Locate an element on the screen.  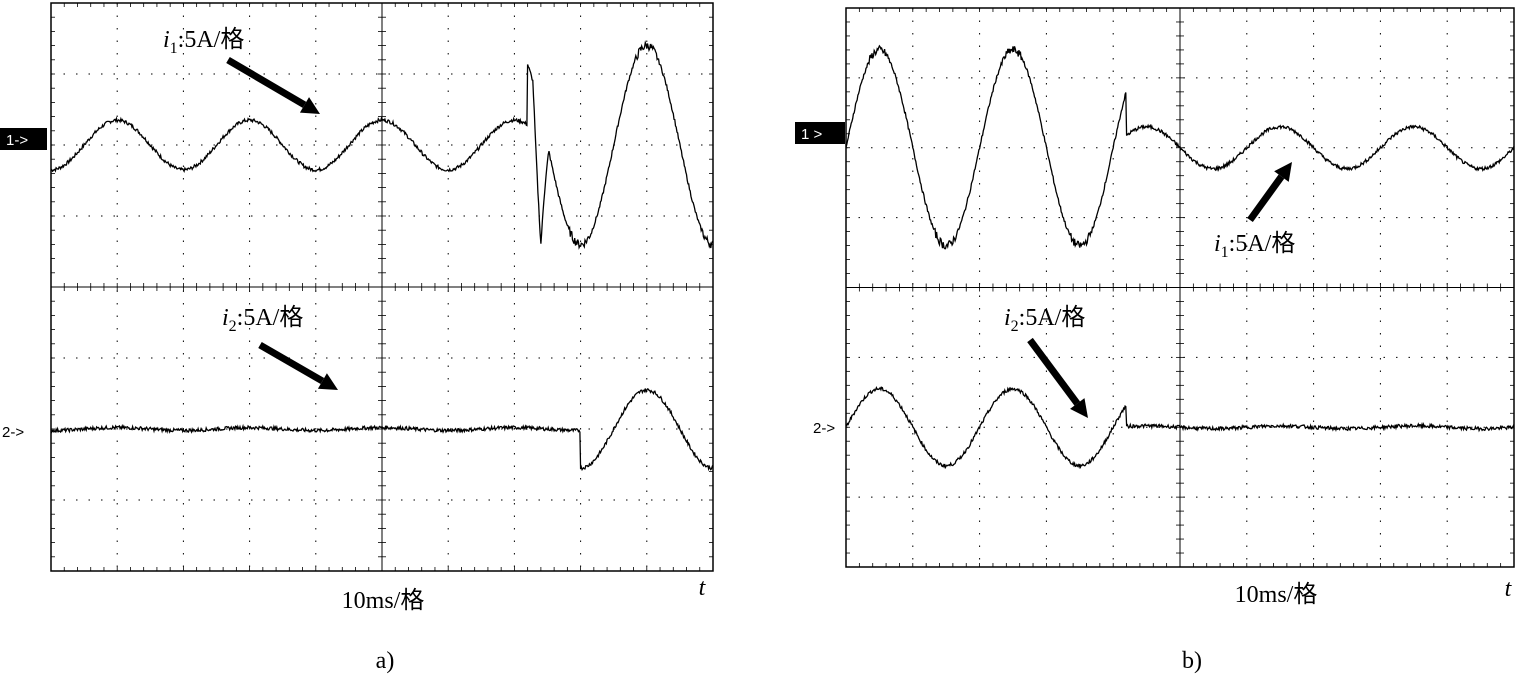
channel-1-marker: 1 > is located at coordinates (812, 134).